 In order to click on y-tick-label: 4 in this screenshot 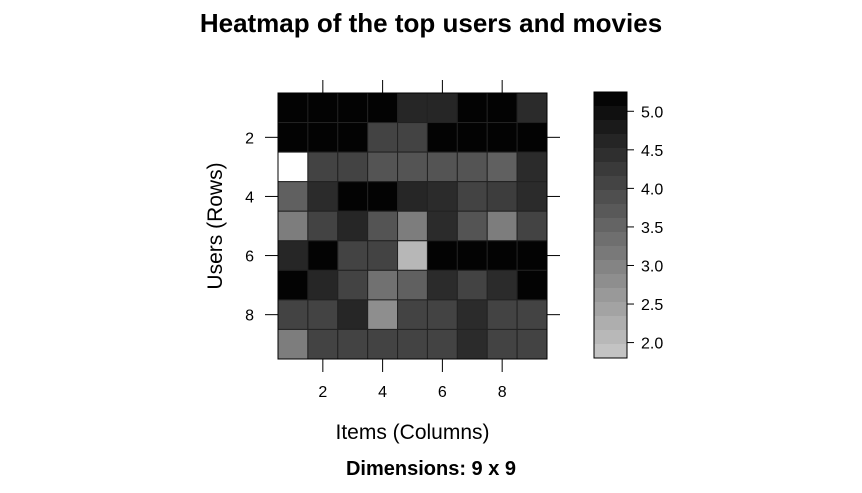, I will do `click(249, 197)`.